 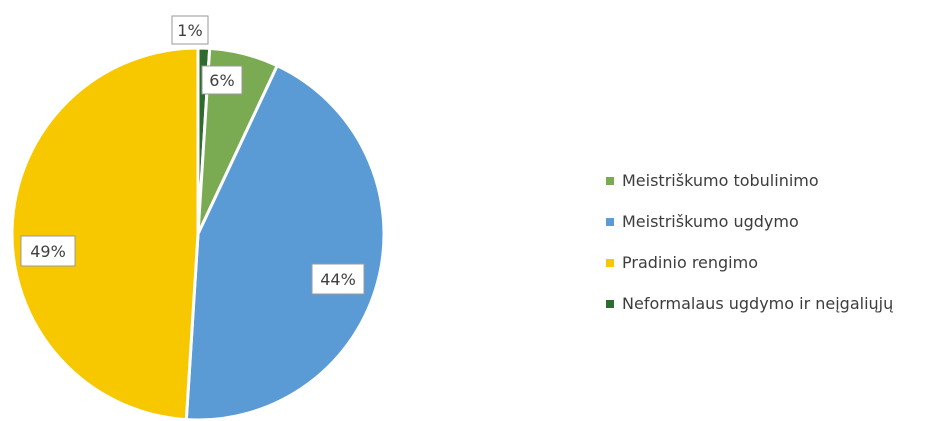 I want to click on legend-item-neformalaus-ugdymo: Neformalaus ugdymo ir neįgaliųjų, so click(x=749, y=303).